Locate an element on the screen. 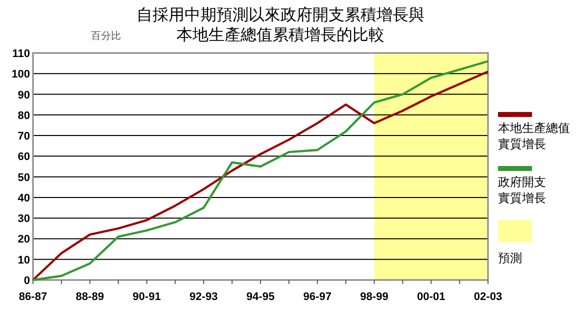 Image resolution: width=578 pixels, height=334 pixels. y-tick-label: 90 is located at coordinates (24, 95).